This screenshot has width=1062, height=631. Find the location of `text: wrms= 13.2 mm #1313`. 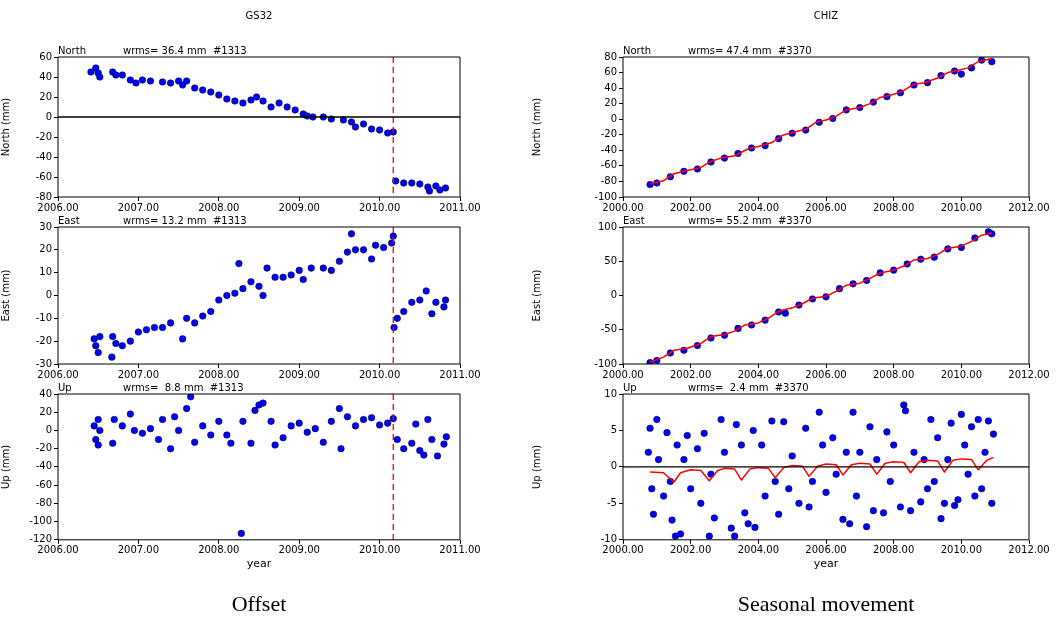

text: wrms= 13.2 mm #1313 is located at coordinates (185, 220).